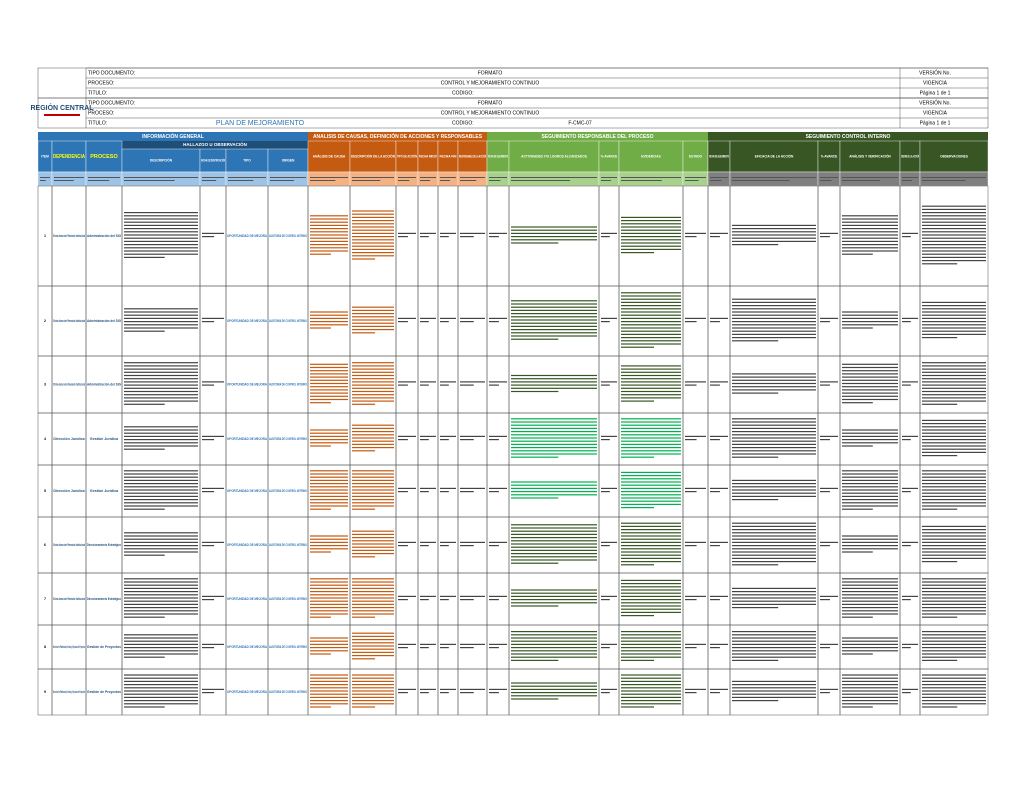  What do you see at coordinates (104, 384) in the screenshot?
I see `cell-text: Administración del SIG` at bounding box center [104, 384].